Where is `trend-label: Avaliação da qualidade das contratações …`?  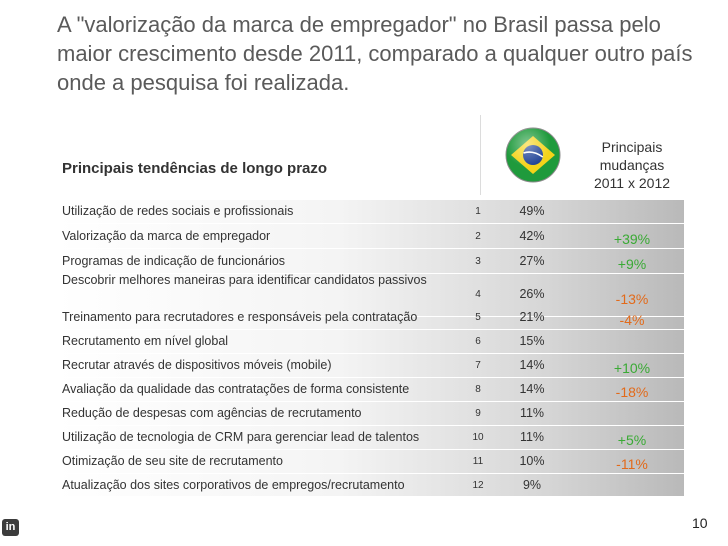 trend-label: Avaliação da qualidade das contratações … is located at coordinates (236, 389).